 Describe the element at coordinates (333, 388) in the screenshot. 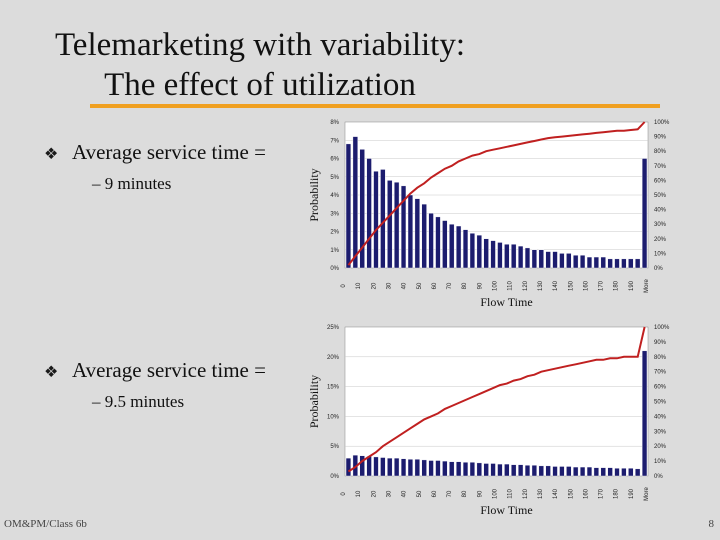

I see `y-tick-label: 15%` at that location.